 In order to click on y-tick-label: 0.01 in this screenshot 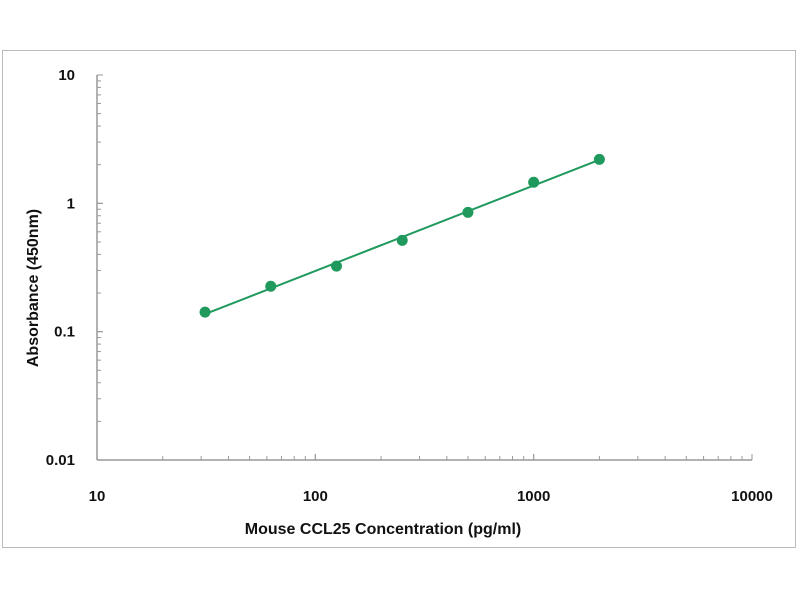, I will do `click(60, 460)`.